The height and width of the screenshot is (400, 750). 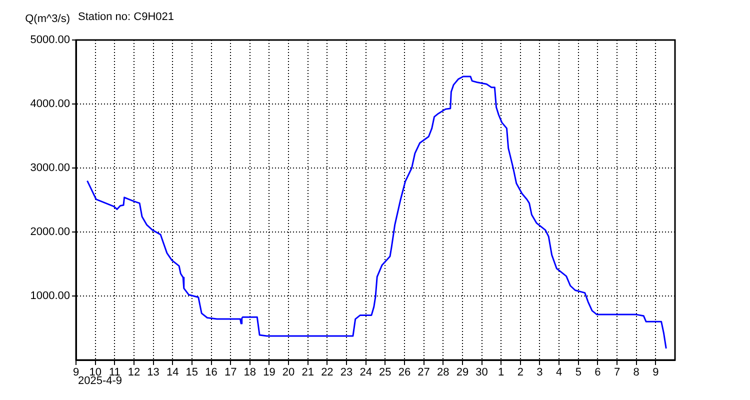 What do you see at coordinates (47, 19) in the screenshot?
I see `y-axis-title: Q(m^3/s)` at bounding box center [47, 19].